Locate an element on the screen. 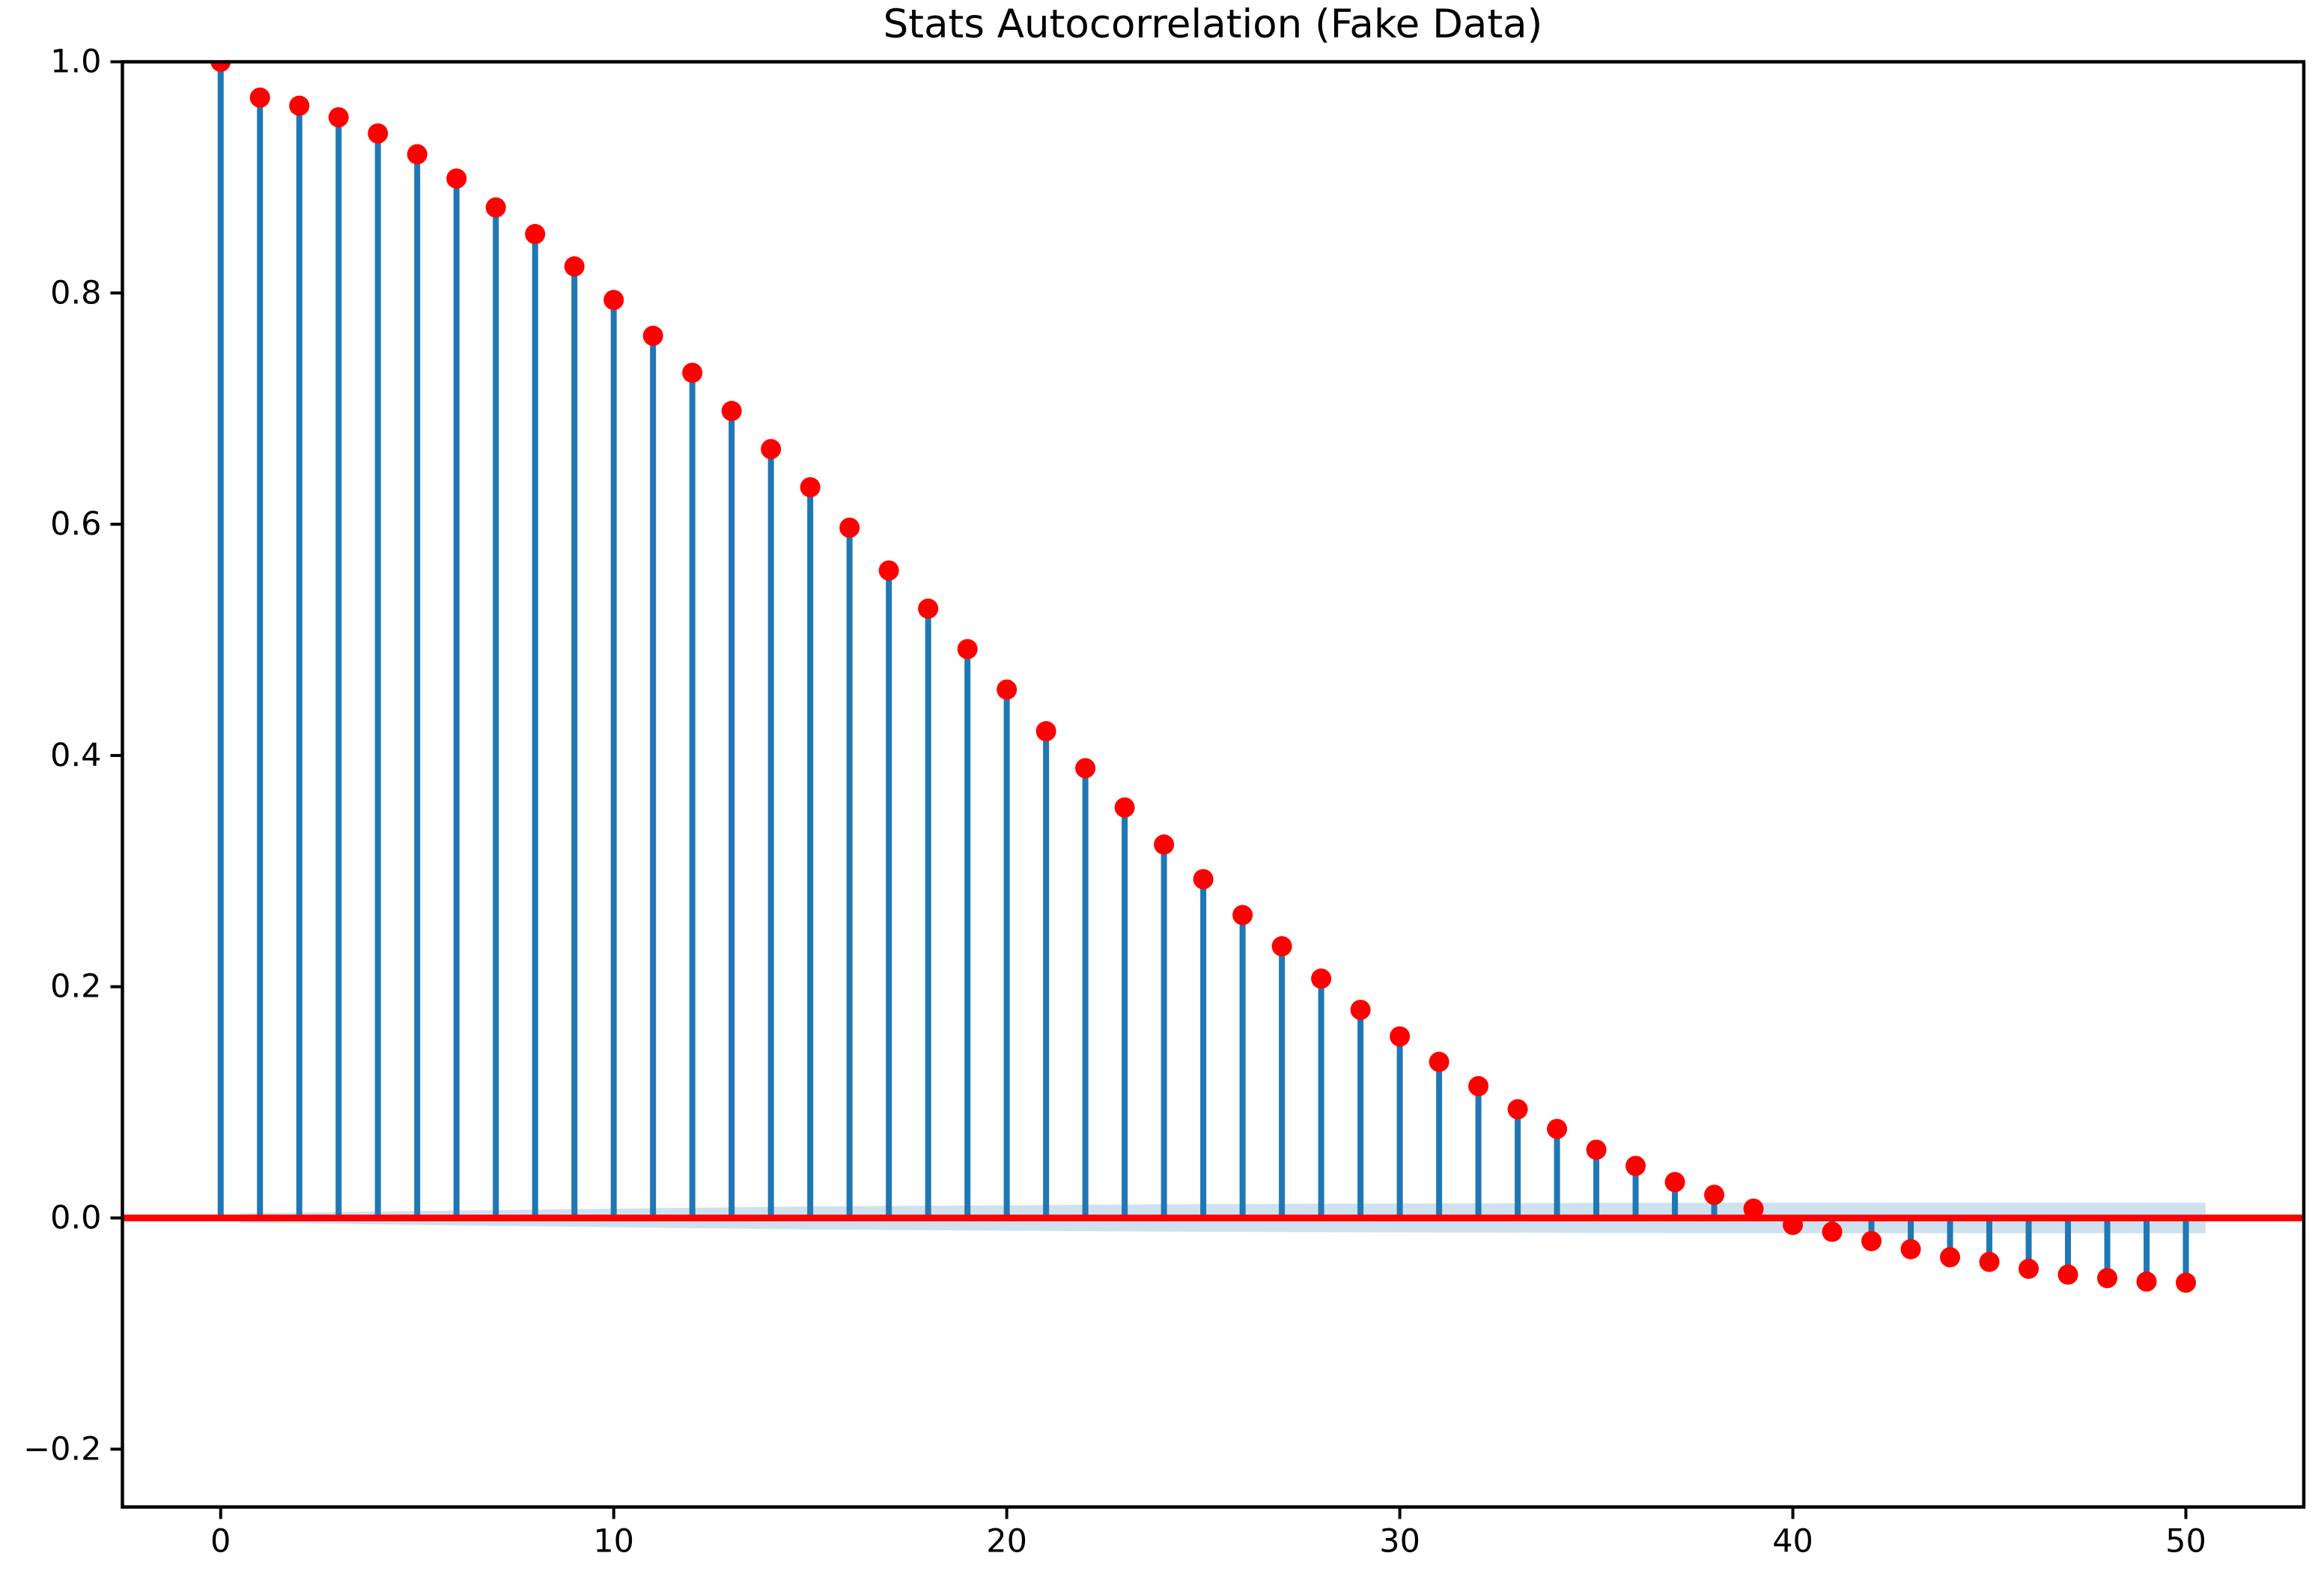 The width and height of the screenshot is (2324, 1580). x-tick-label-20: 20 is located at coordinates (1006, 1542).